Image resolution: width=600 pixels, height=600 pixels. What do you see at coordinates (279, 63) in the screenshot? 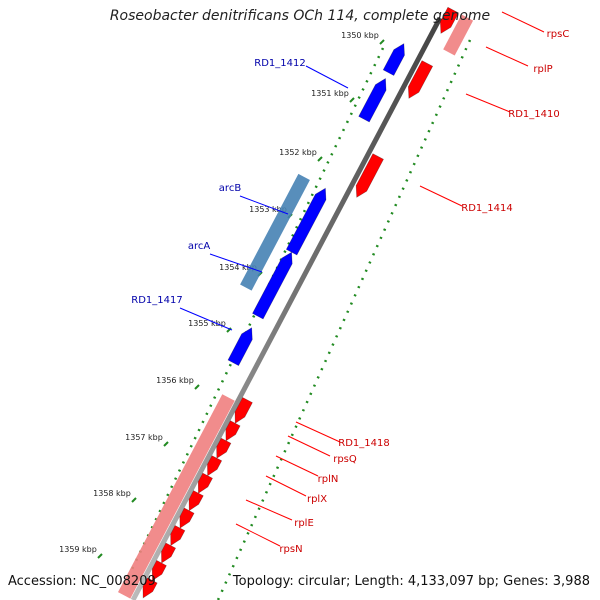
I see `gene-label-rd1_1412: RD1_1412` at bounding box center [279, 63].